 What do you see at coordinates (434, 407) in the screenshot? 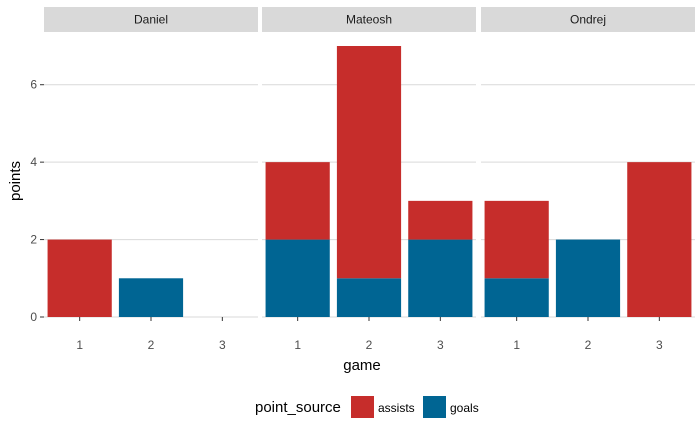
I see `legend-key-goals` at bounding box center [434, 407].